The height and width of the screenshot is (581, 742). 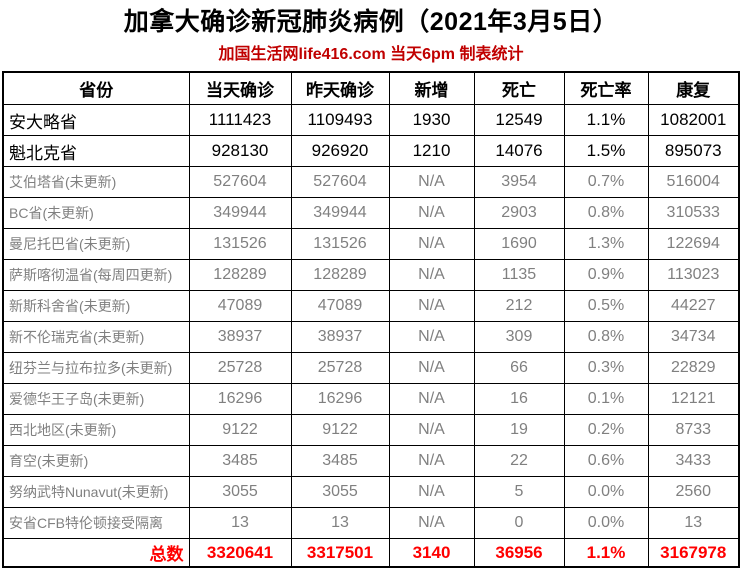 I want to click on table-row: 曼尼托巴省(未更新) 131526 131526 N/A 1690 1.3% 122694, so click(x=371, y=244).